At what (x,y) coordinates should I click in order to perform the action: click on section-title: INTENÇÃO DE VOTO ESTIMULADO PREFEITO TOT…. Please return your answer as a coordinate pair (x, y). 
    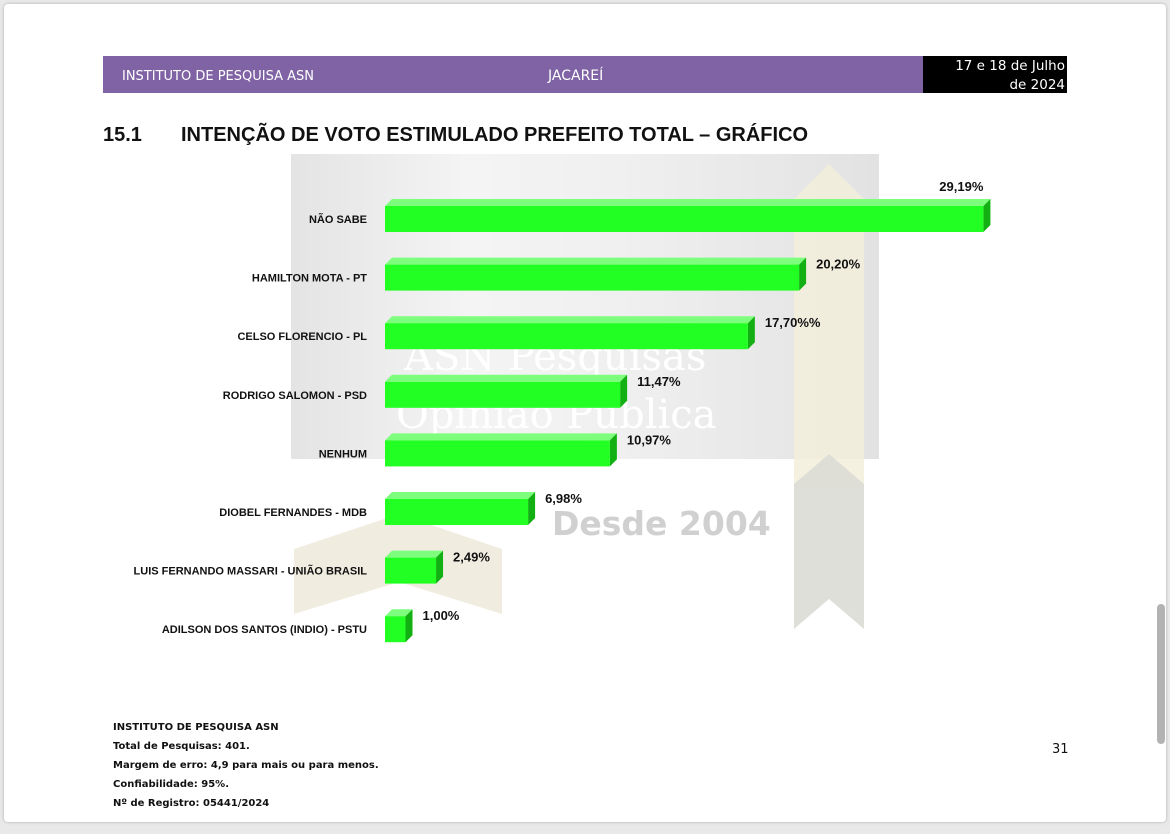
    Looking at the image, I should click on (495, 135).